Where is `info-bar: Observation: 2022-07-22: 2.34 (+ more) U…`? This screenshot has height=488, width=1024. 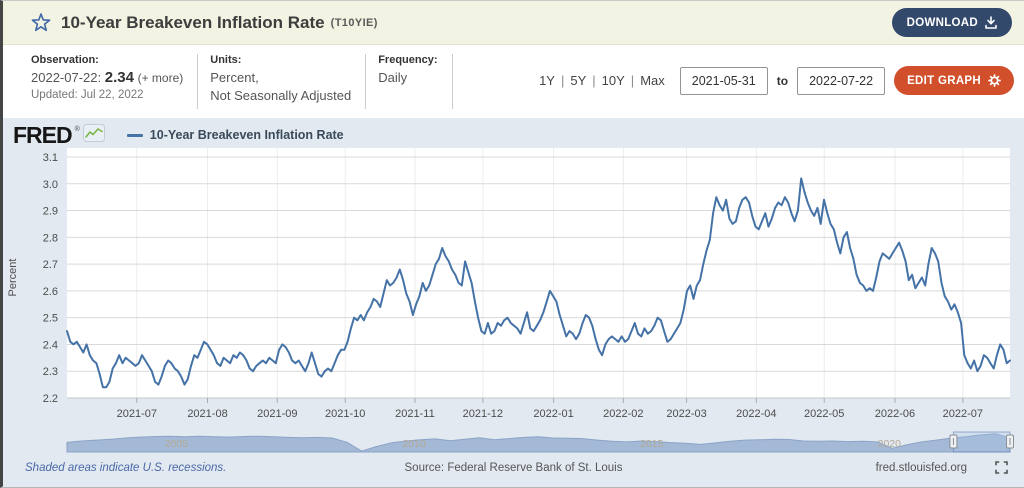
info-bar: Observation: 2022-07-22: 2.34 (+ more) U… is located at coordinates (513, 81).